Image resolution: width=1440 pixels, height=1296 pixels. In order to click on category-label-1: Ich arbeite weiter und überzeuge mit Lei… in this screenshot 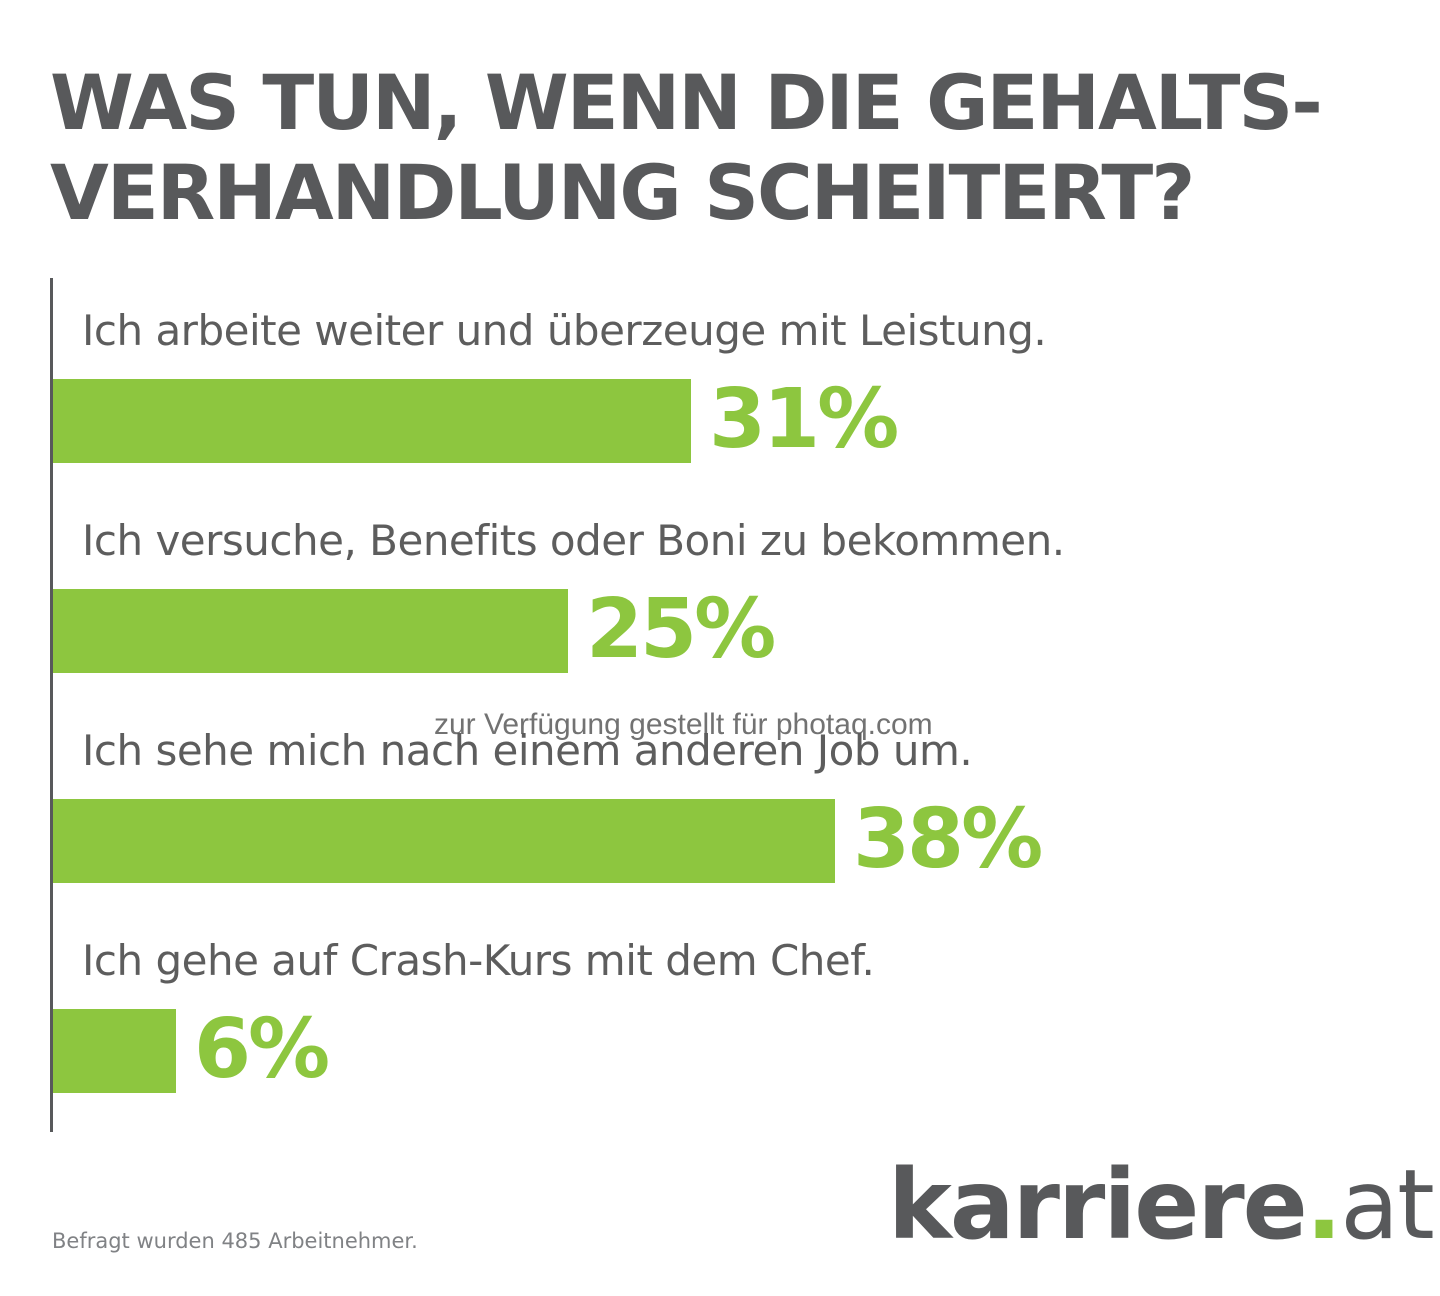, I will do `click(564, 330)`.